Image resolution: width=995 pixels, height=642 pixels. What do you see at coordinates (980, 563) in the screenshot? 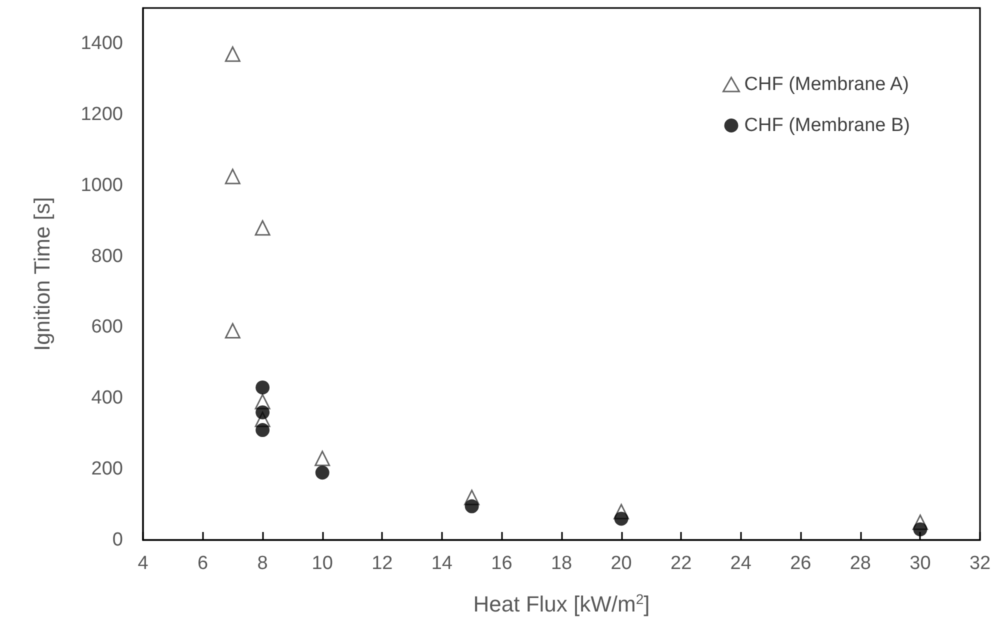
I see `x-tick-label: 32` at bounding box center [980, 563].